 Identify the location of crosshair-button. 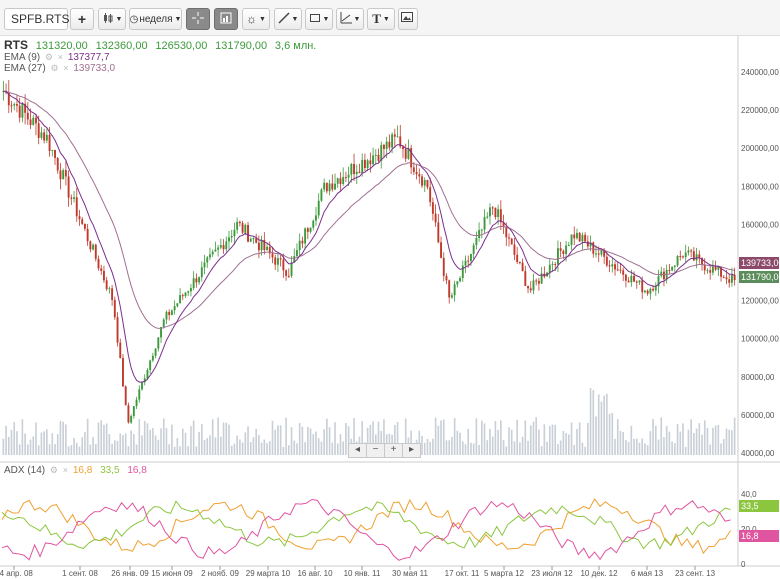
(198, 19).